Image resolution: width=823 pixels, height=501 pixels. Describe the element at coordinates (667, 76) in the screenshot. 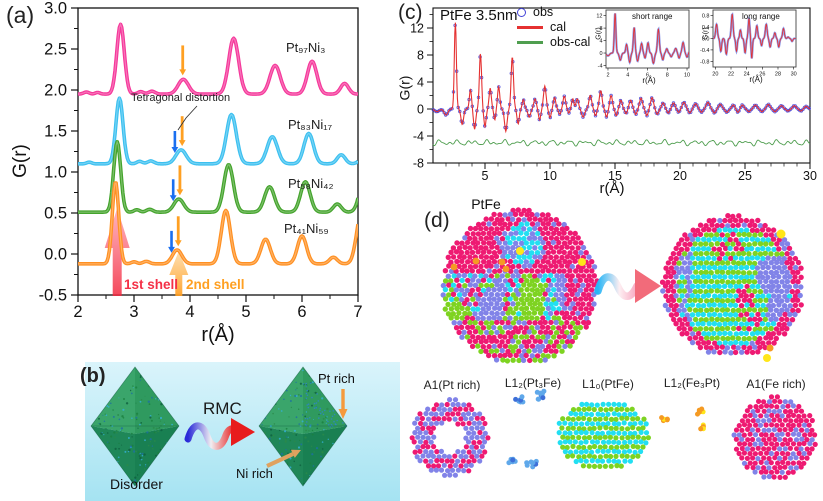

I see `inset-x-tick: 8` at that location.